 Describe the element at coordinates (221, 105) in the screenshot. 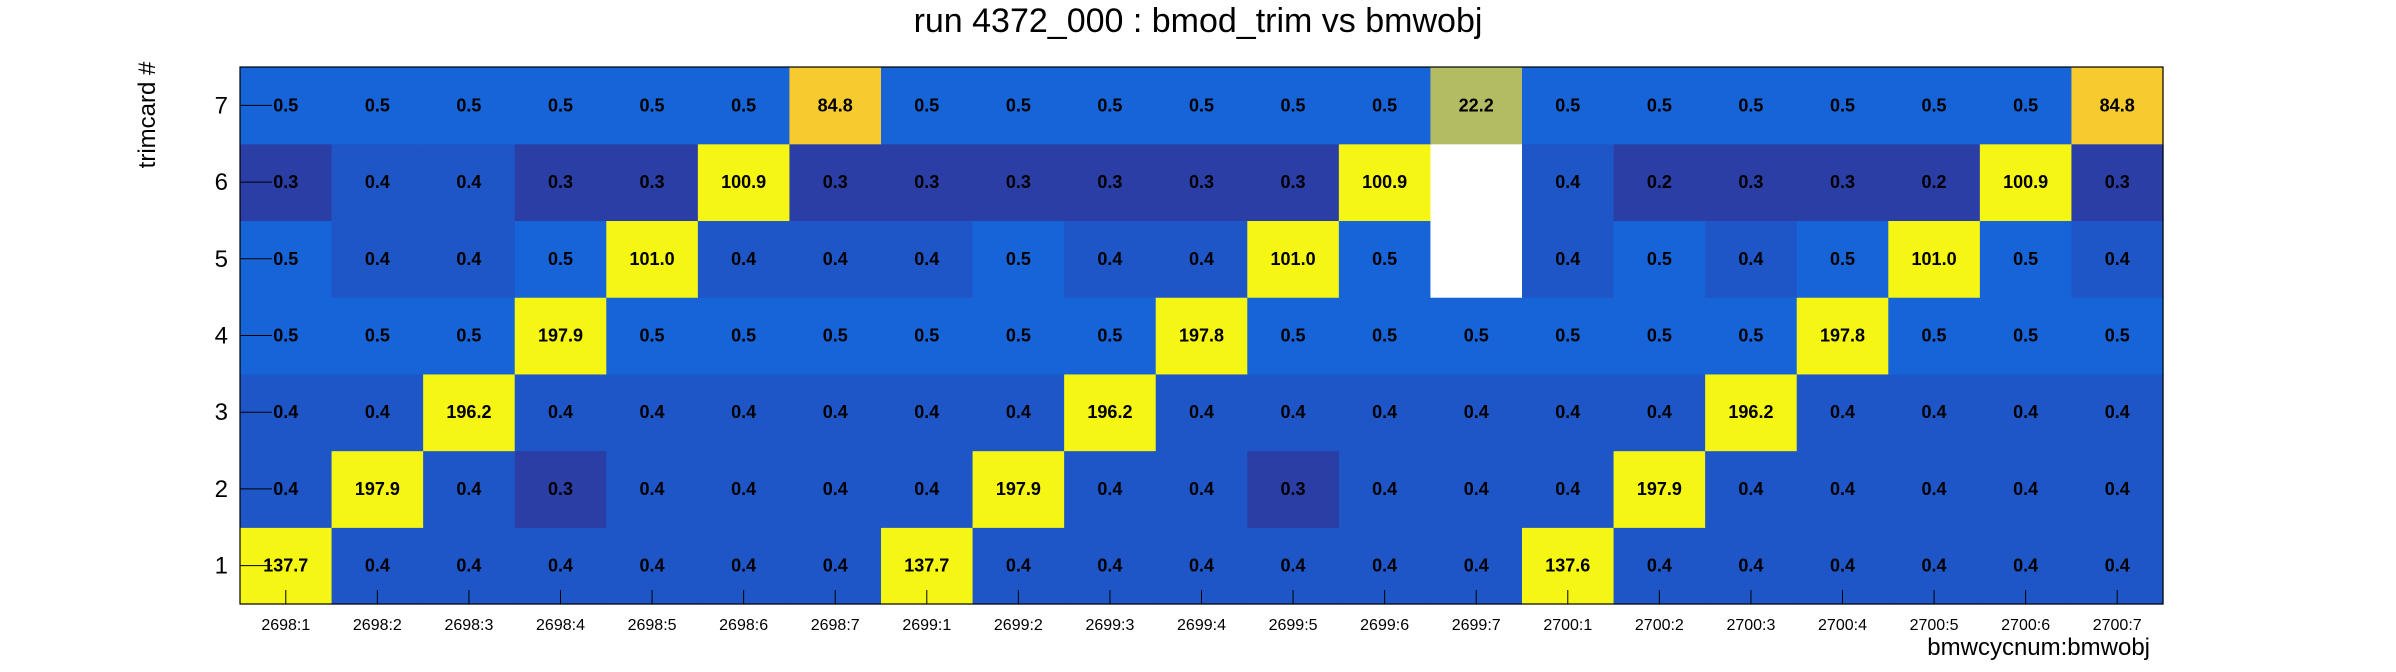

I see `y-tick-label: 7` at that location.